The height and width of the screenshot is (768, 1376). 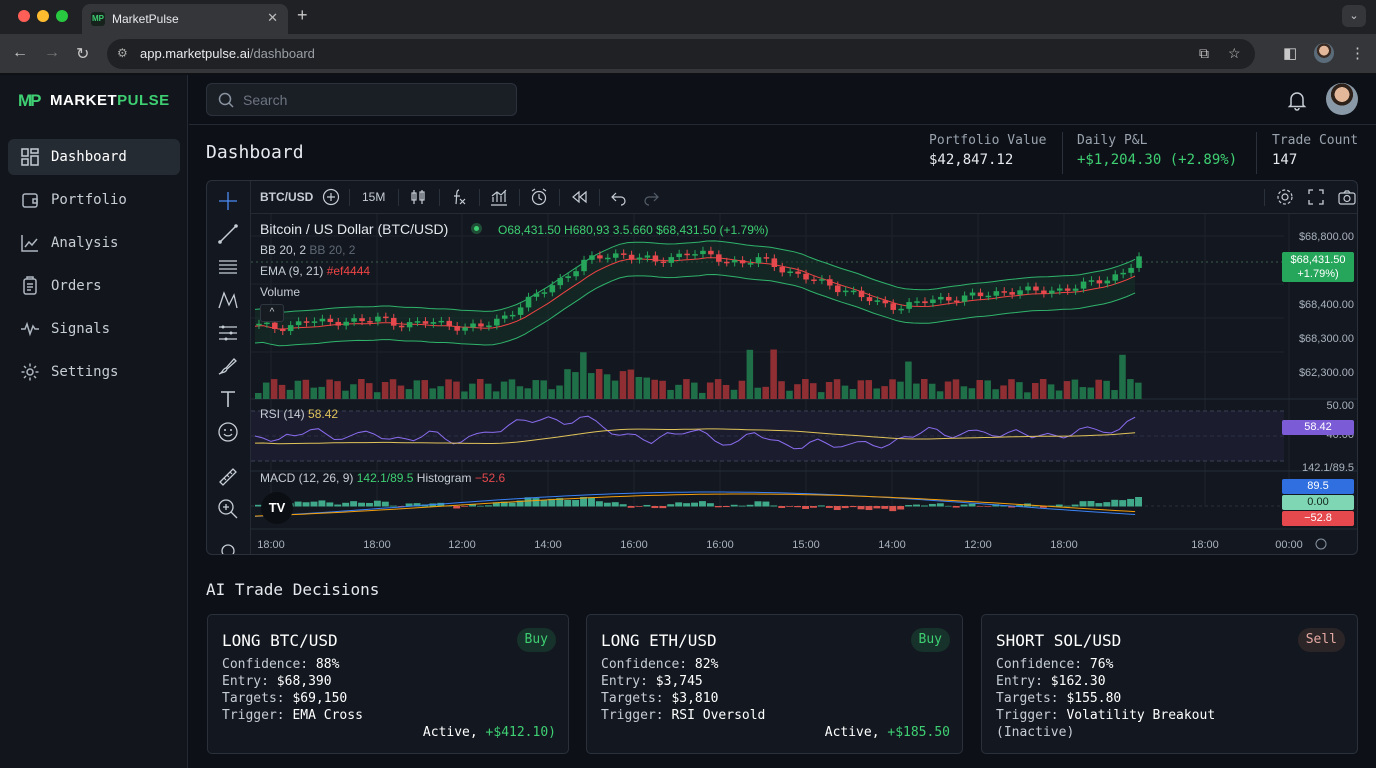 I want to click on fullscreen-icon, so click(x=1316, y=197).